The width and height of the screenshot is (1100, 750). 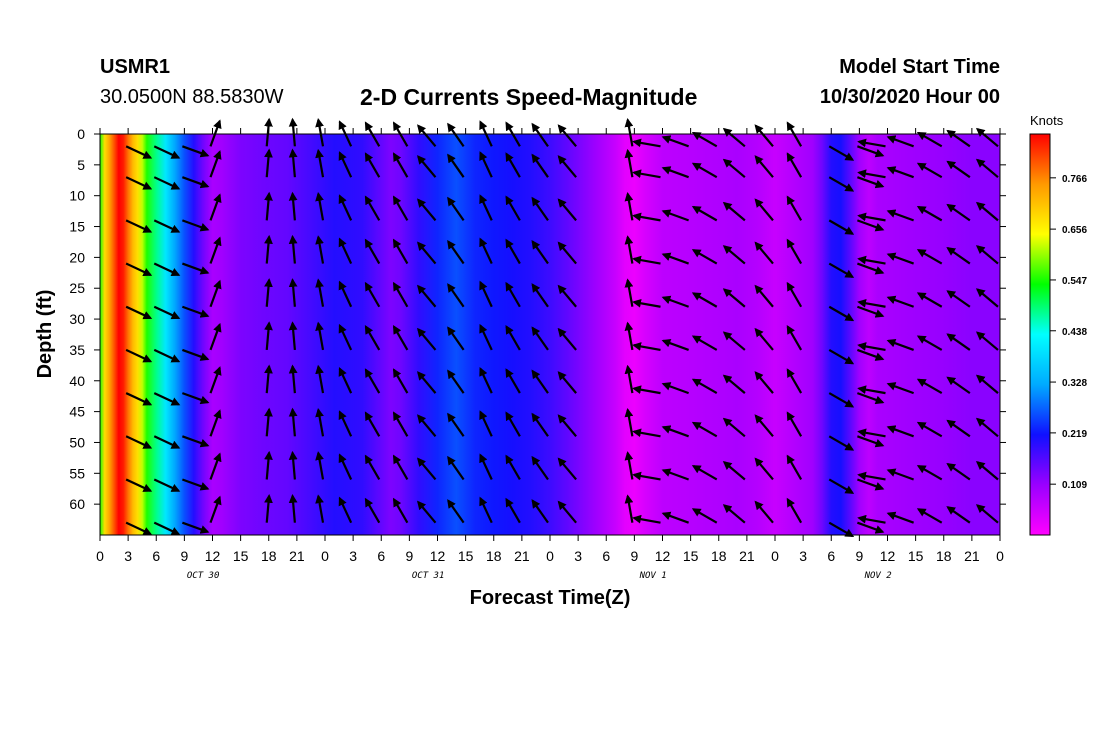 I want to click on x-tick-label-16: 0, so click(x=550, y=556).